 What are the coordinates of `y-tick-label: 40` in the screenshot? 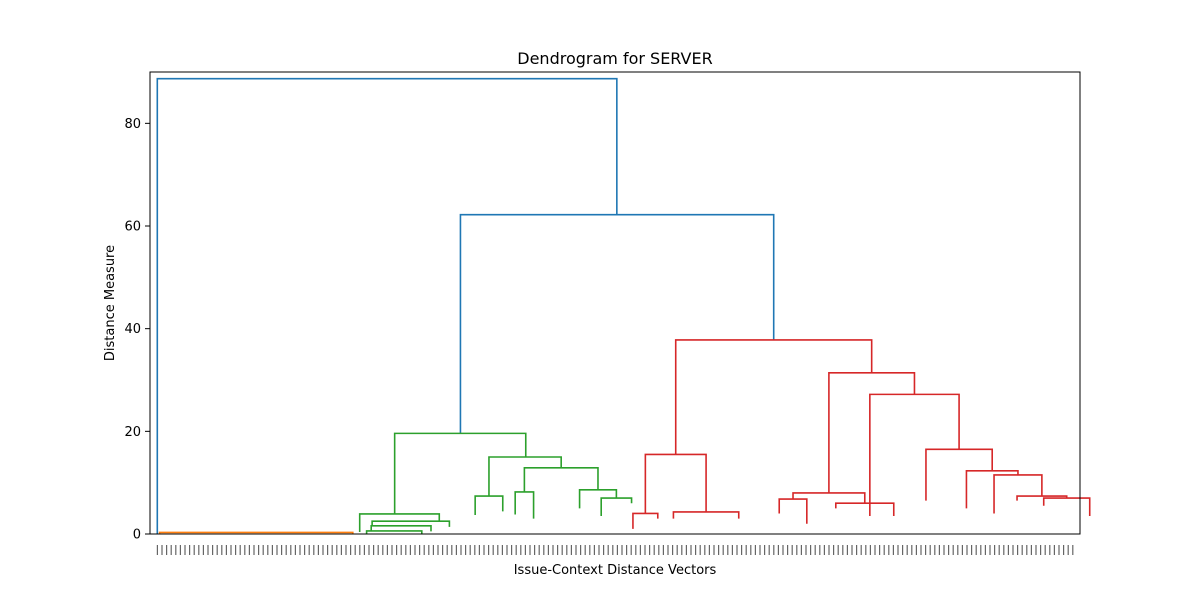 It's located at (132, 329).